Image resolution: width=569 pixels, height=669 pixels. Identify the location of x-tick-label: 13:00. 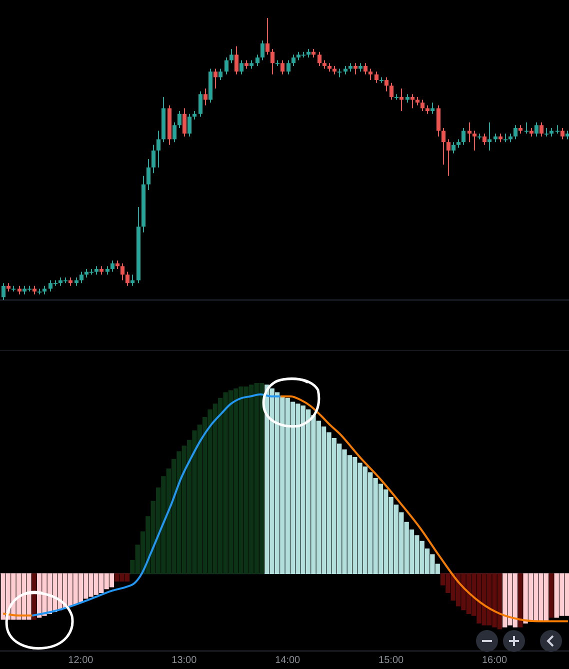
(185, 660).